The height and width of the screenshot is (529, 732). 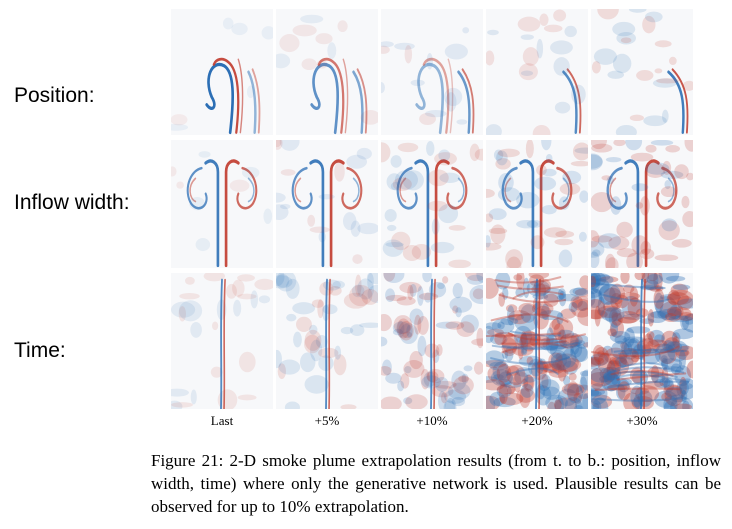 What do you see at coordinates (54, 95) in the screenshot?
I see `row-label-position: Position:` at bounding box center [54, 95].